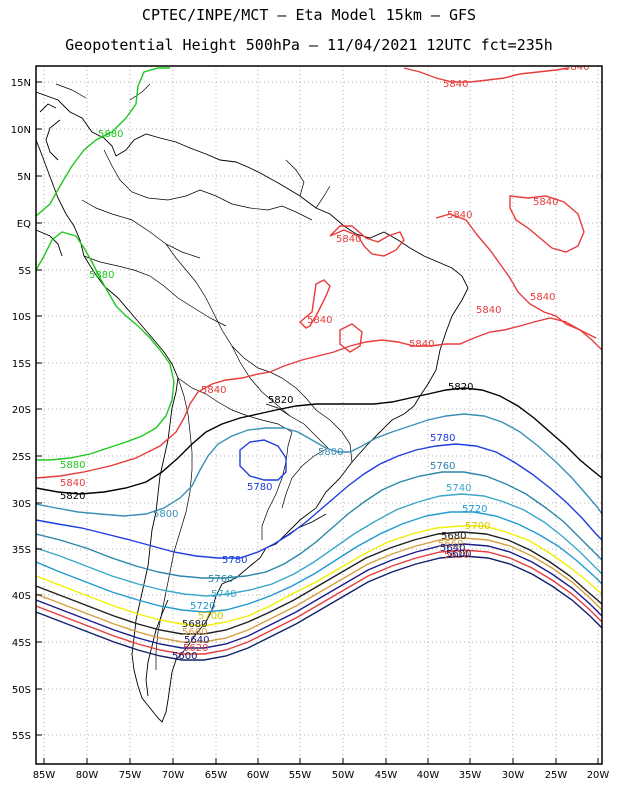 This screenshot has width=618, height=800. Describe the element at coordinates (300, 775) in the screenshot. I see `lon-tick-label: 55W` at that location.